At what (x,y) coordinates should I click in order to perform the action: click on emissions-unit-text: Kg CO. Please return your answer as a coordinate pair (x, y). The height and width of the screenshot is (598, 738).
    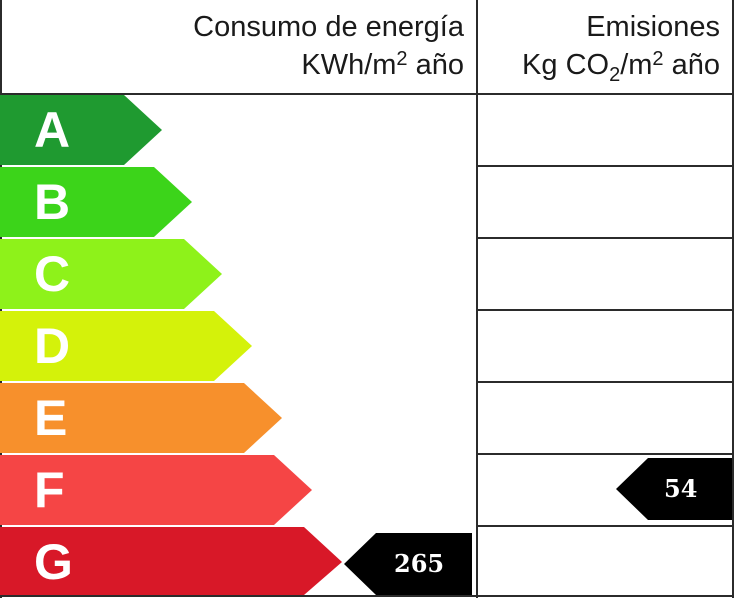
    Looking at the image, I should click on (566, 65).